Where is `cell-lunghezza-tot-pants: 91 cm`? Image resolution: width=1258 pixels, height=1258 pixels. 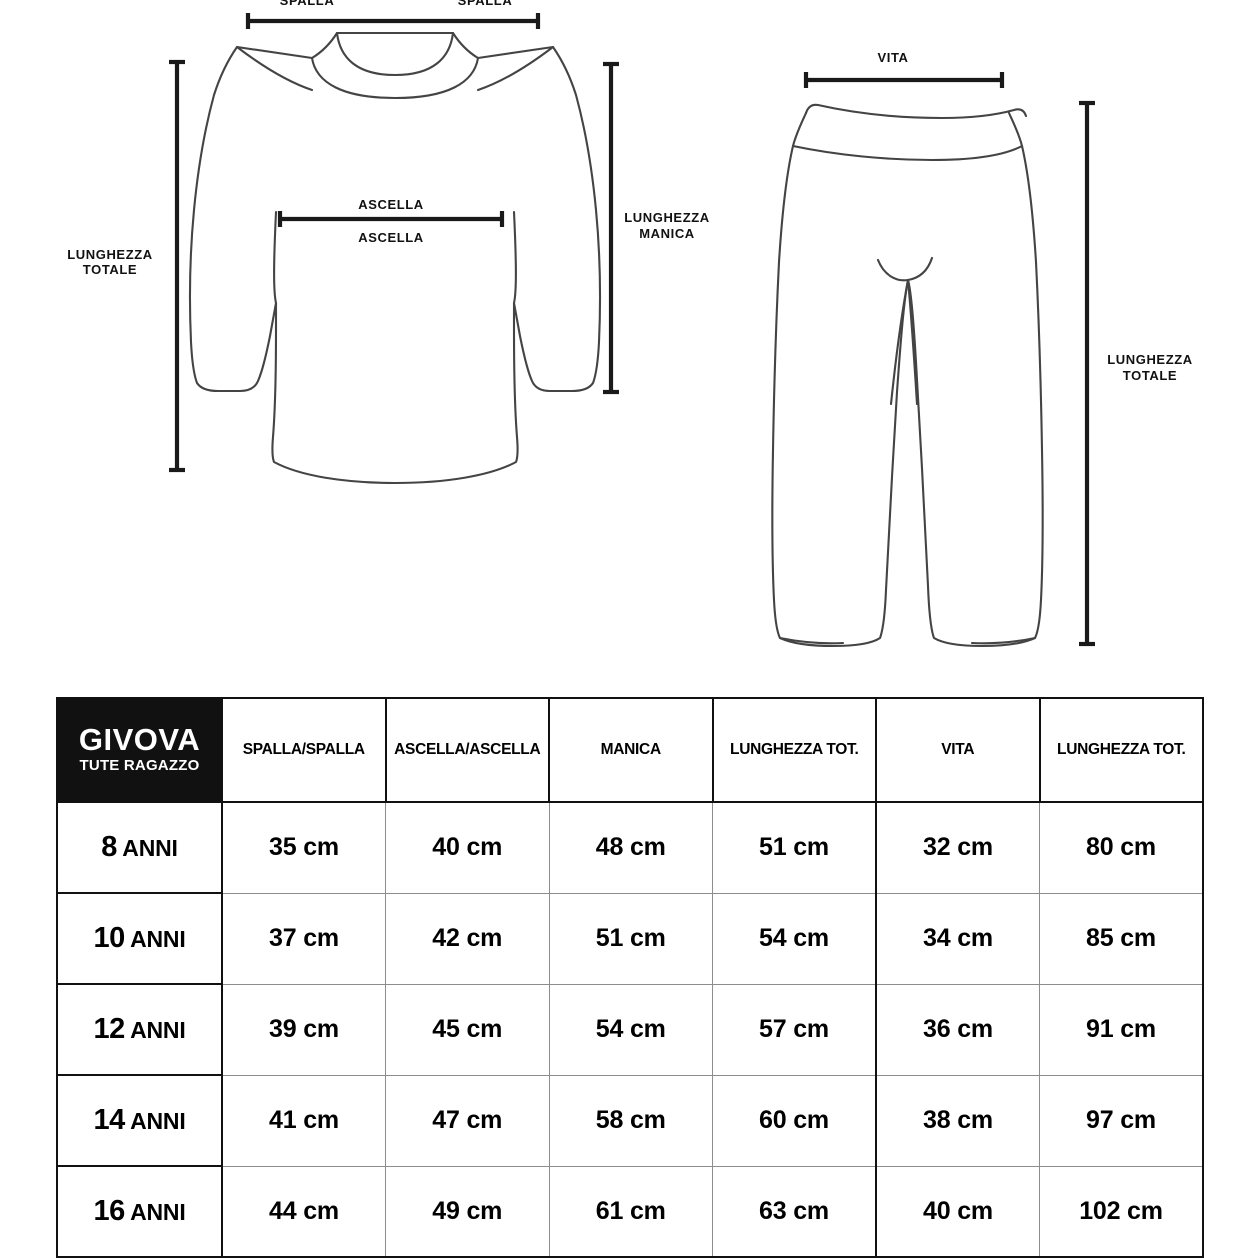
cell-lunghezza-tot-pants: 91 cm is located at coordinates (1121, 1029).